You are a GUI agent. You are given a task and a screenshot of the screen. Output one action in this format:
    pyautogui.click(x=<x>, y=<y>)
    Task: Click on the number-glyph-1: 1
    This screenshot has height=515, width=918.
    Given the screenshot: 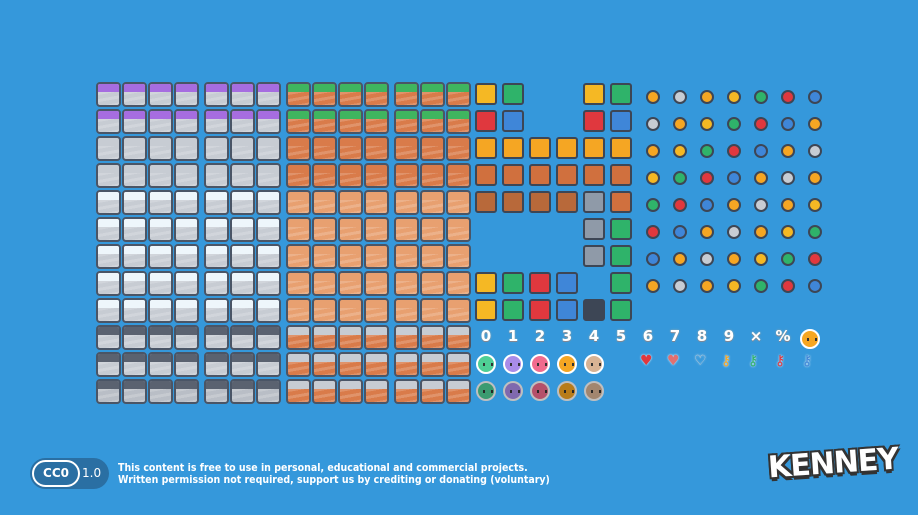 What is the action you would take?
    pyautogui.click(x=513, y=336)
    